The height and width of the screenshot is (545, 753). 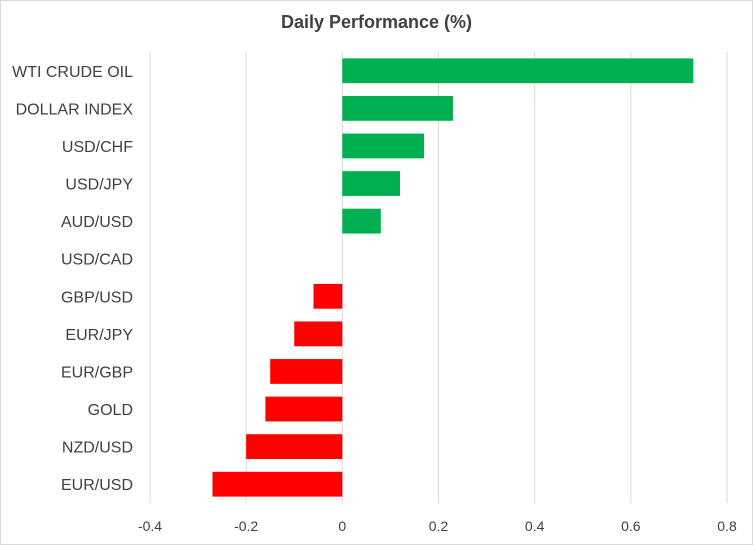 I want to click on category-label: USD/CAD, so click(x=97, y=260).